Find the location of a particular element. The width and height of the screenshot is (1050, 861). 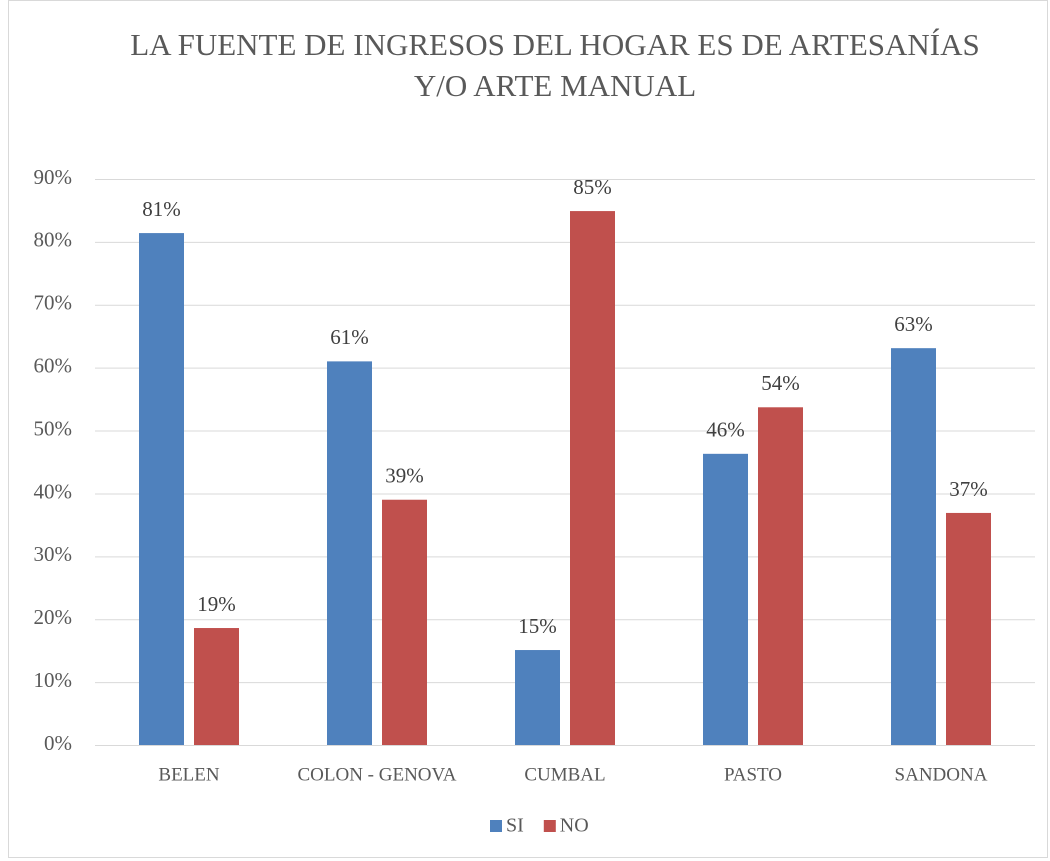

x-tick-label: COLON - GENOVA is located at coordinates (376, 774).